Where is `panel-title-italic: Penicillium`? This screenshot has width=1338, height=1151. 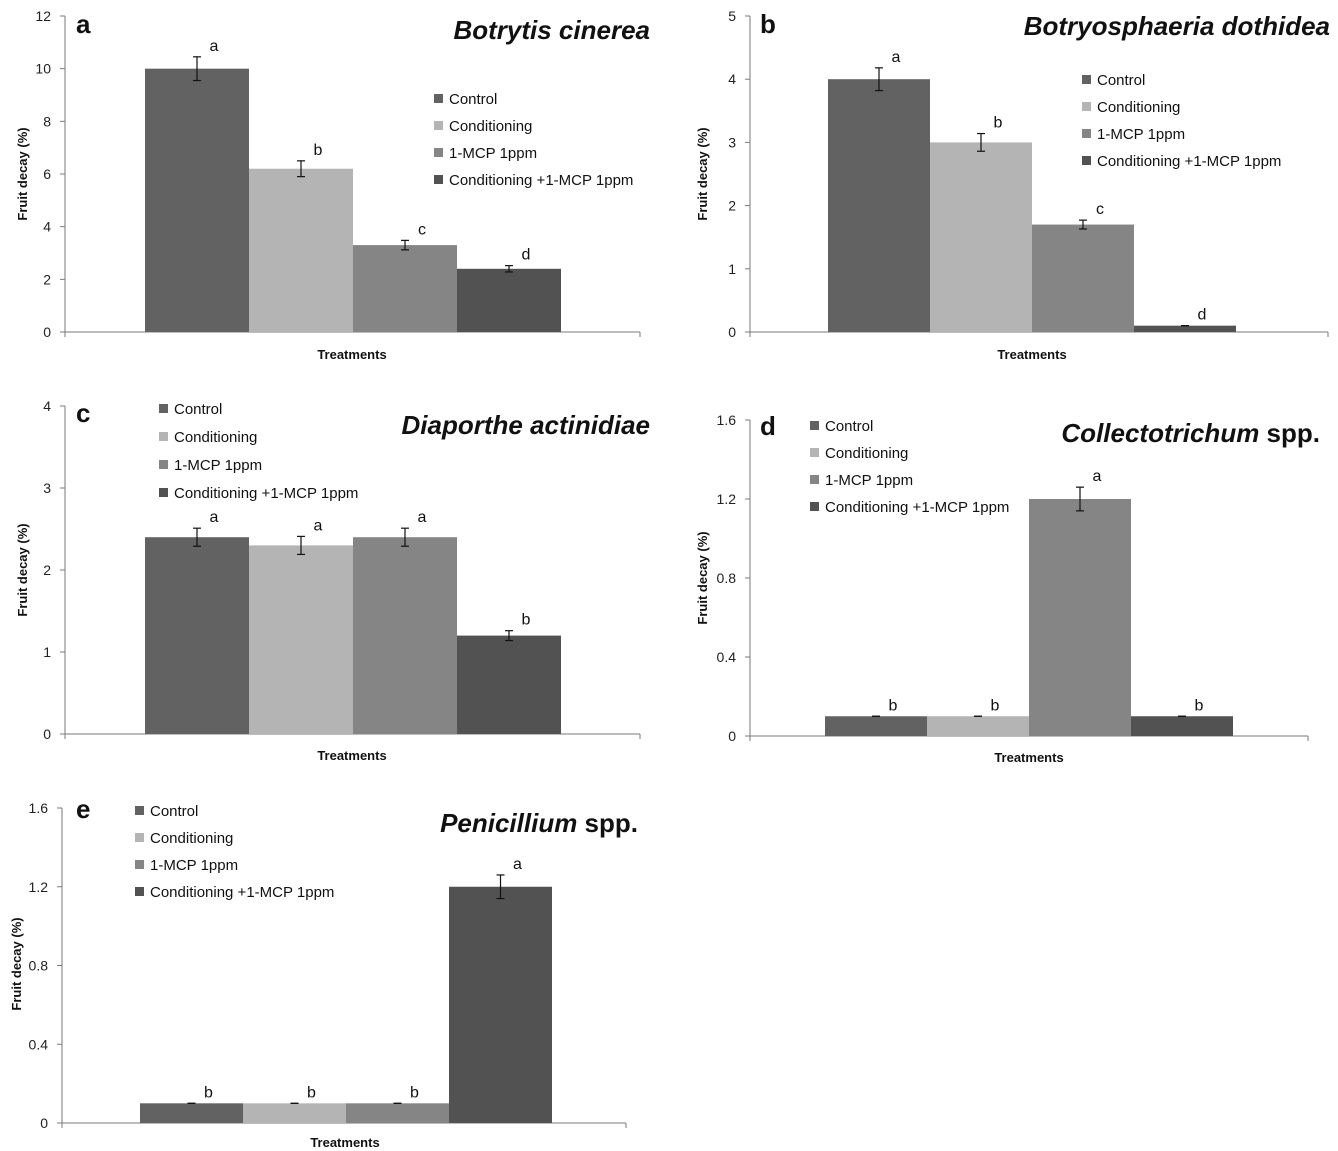
panel-title-italic: Penicillium is located at coordinates (508, 823).